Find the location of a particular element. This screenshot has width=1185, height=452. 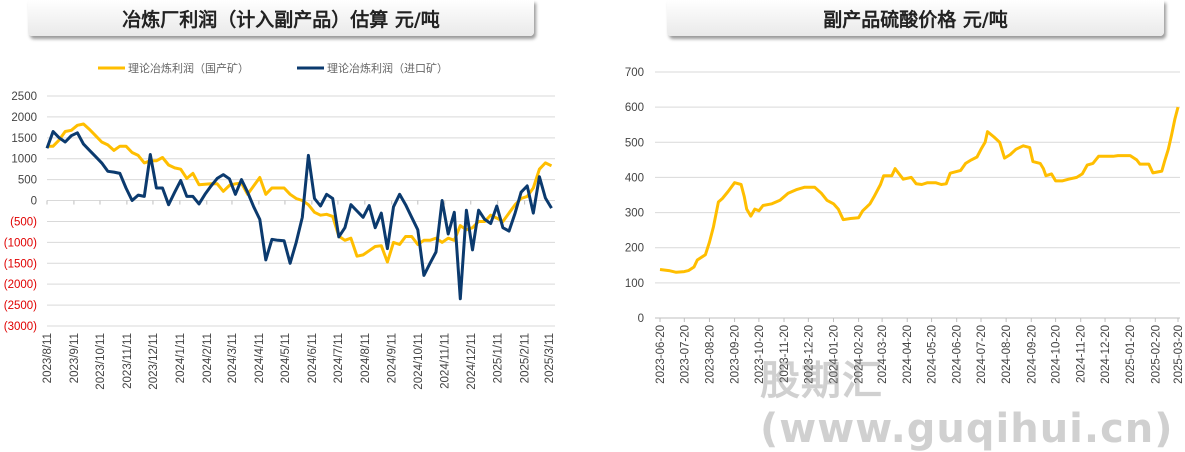

x-tick-label: 2023-07-20 is located at coordinates (685, 354).